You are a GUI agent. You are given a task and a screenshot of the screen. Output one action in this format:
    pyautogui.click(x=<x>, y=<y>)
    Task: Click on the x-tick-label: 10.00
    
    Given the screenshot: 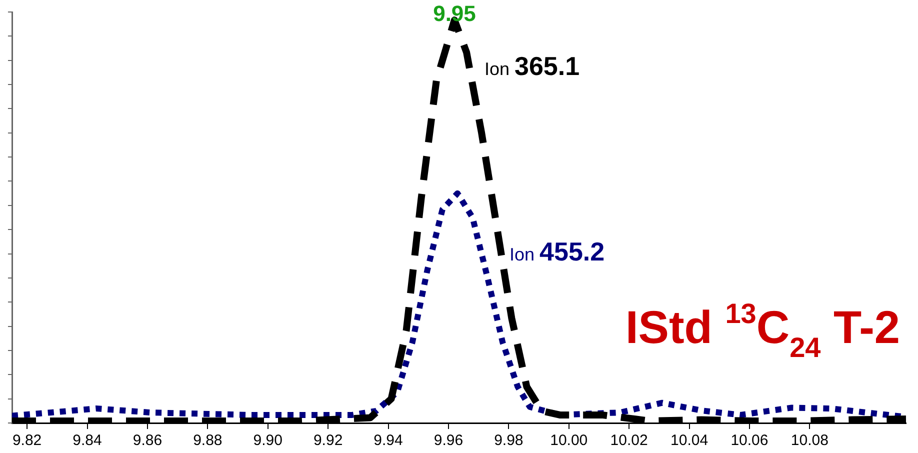 What is the action you would take?
    pyautogui.click(x=569, y=441)
    